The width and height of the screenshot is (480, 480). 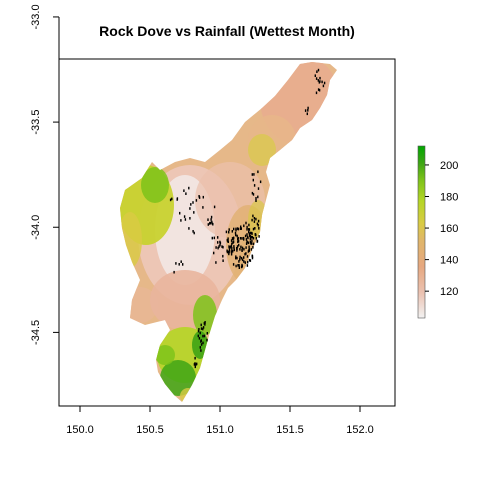 I want to click on y-axis: -33.0 -33.5 -34.0 -34.5, so click(x=45, y=174).